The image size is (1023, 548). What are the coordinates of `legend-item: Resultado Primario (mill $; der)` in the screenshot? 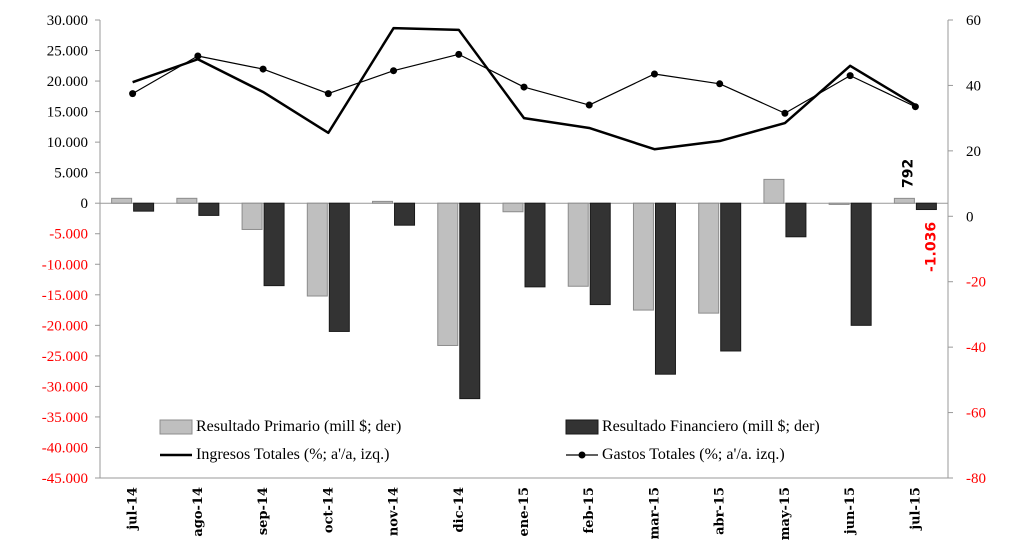 It's located at (280, 426).